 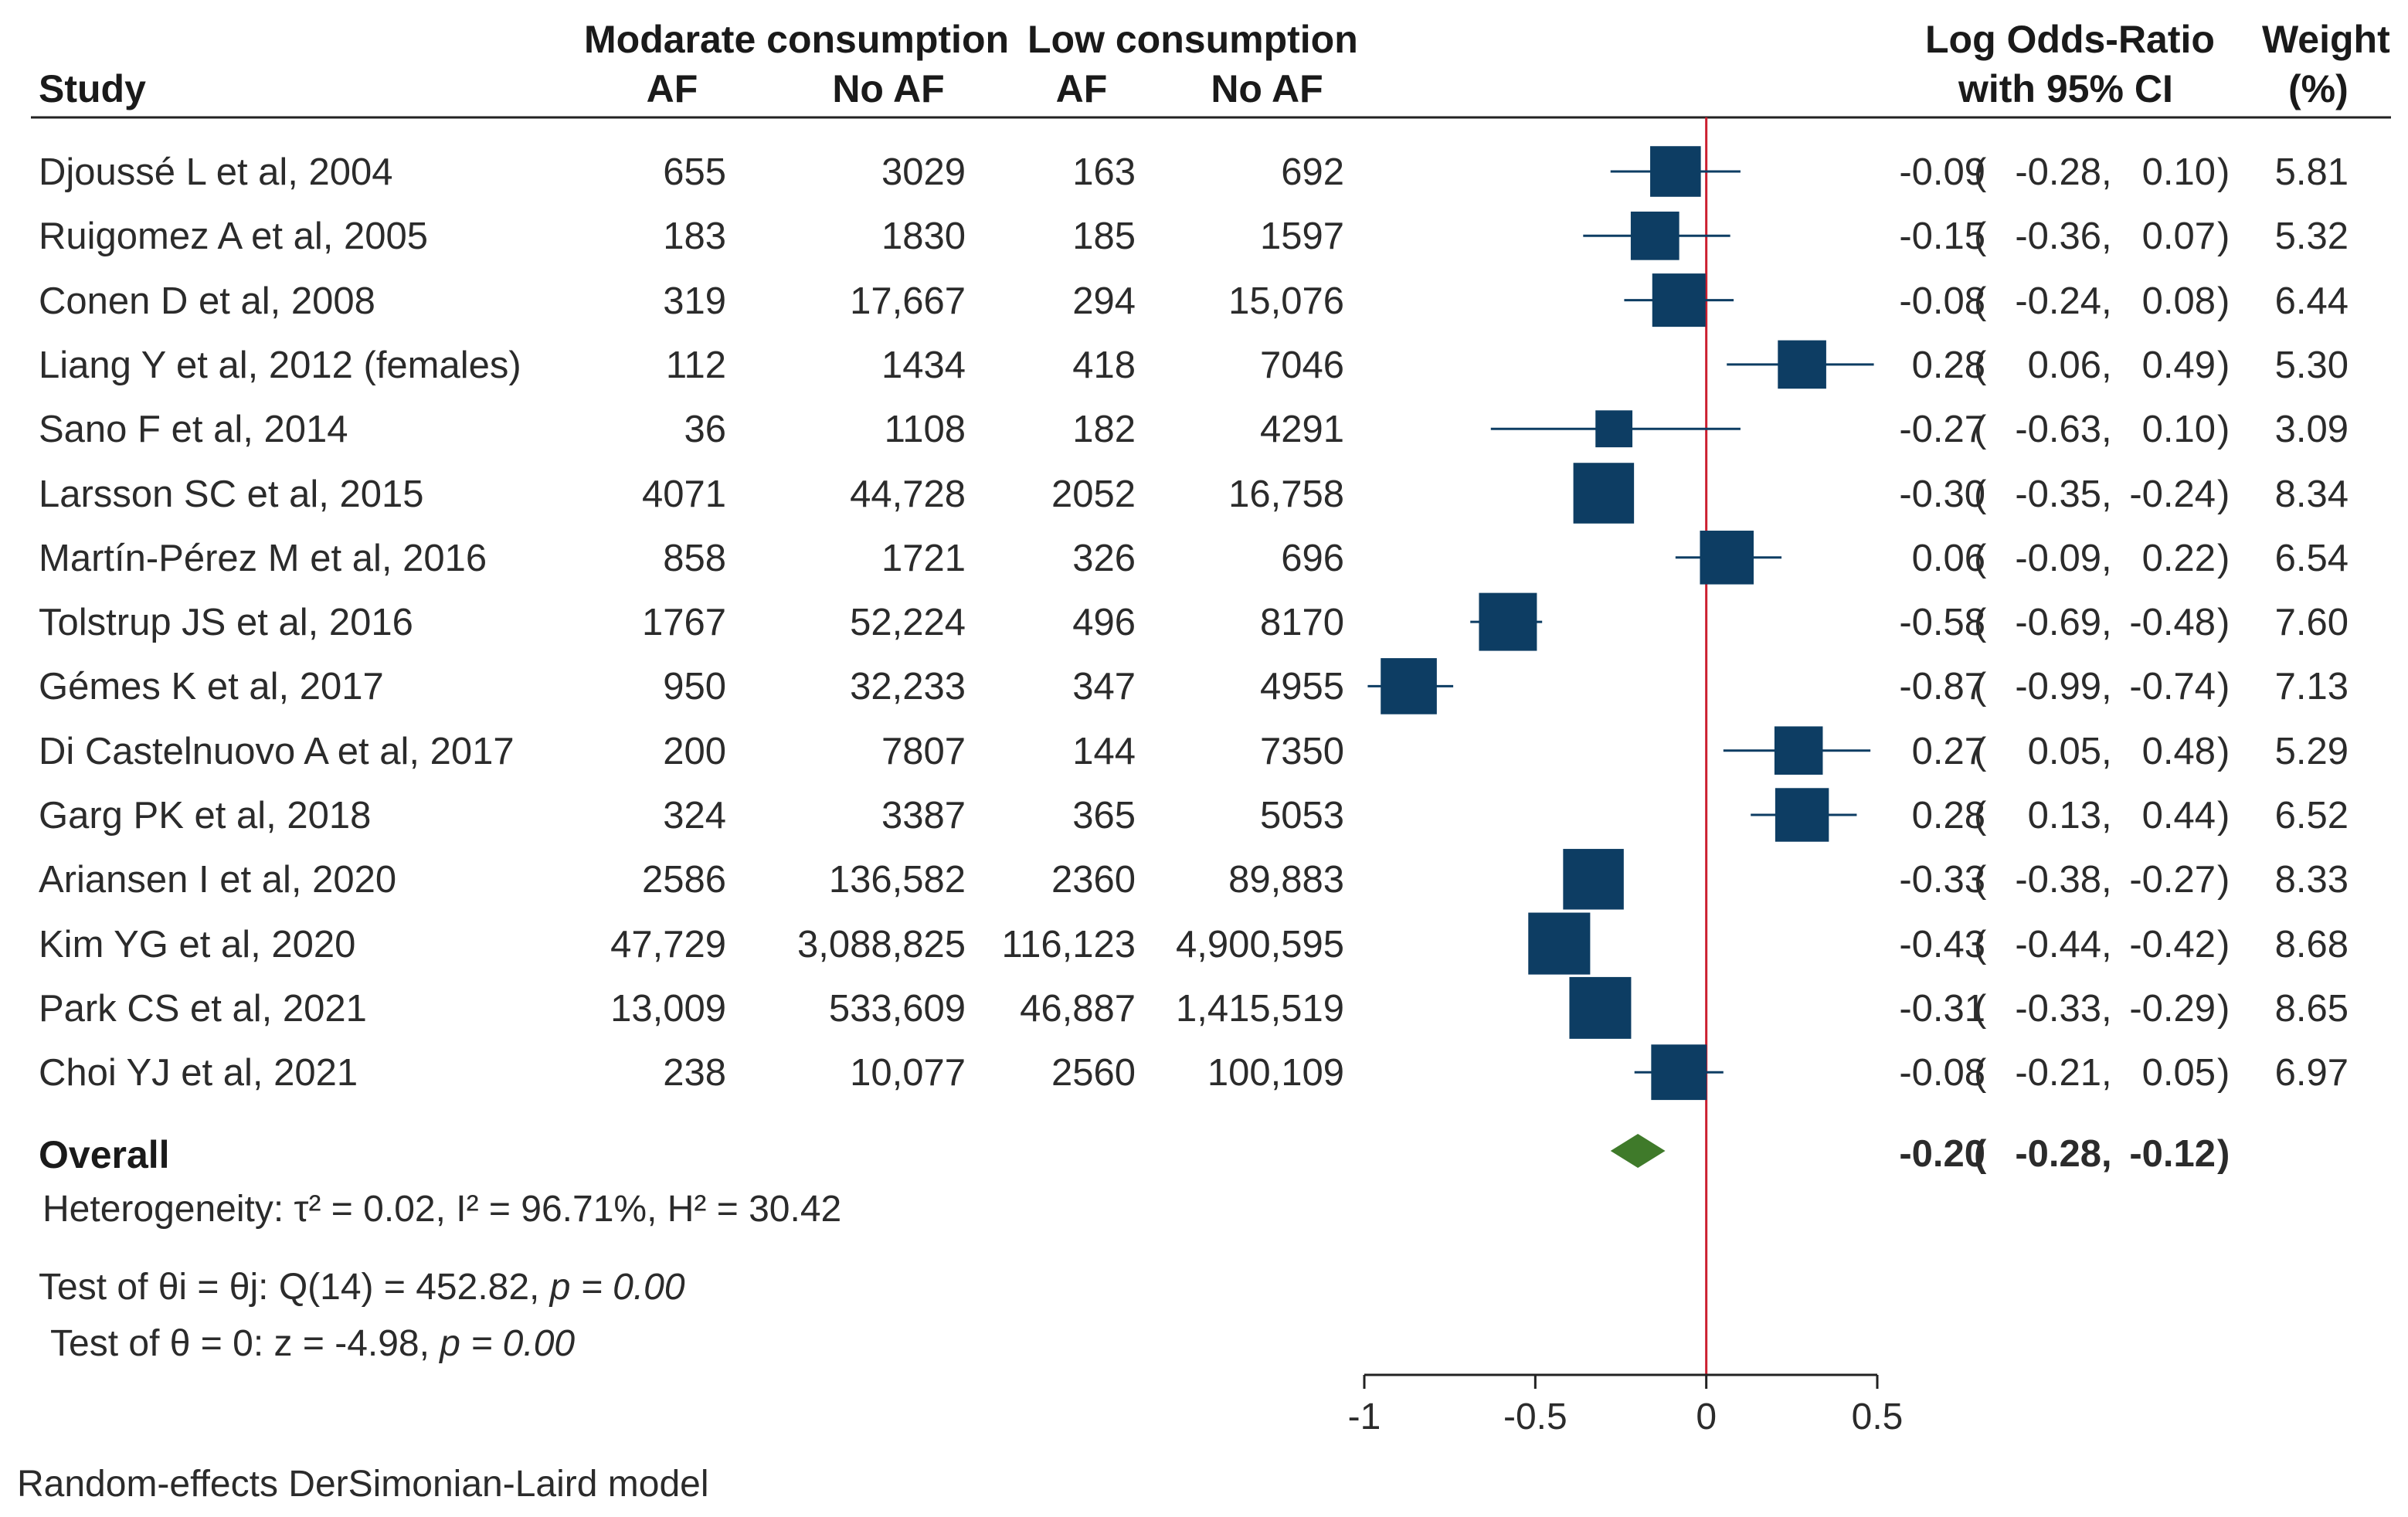 I want to click on lor-value: 0.06, so click(x=1948, y=558).